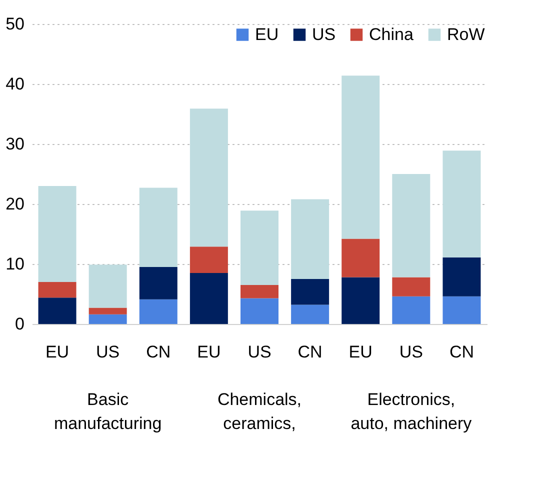  What do you see at coordinates (324, 34) in the screenshot?
I see `legend-label: US` at bounding box center [324, 34].